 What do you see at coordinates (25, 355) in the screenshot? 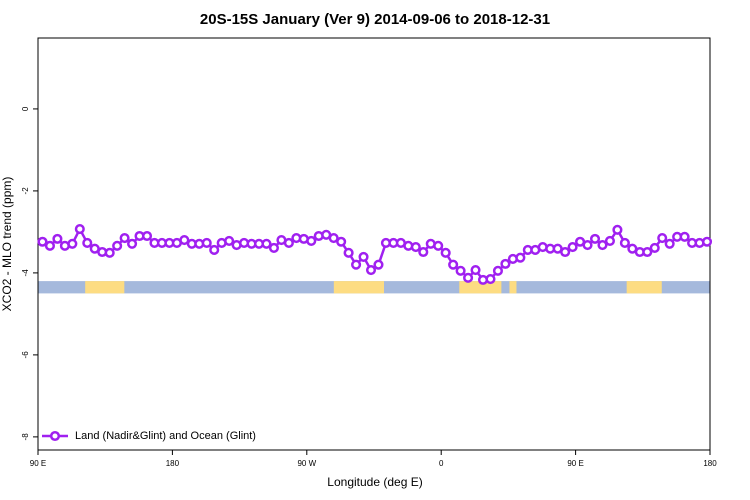
I see `y-tick-label: -6` at bounding box center [25, 355].